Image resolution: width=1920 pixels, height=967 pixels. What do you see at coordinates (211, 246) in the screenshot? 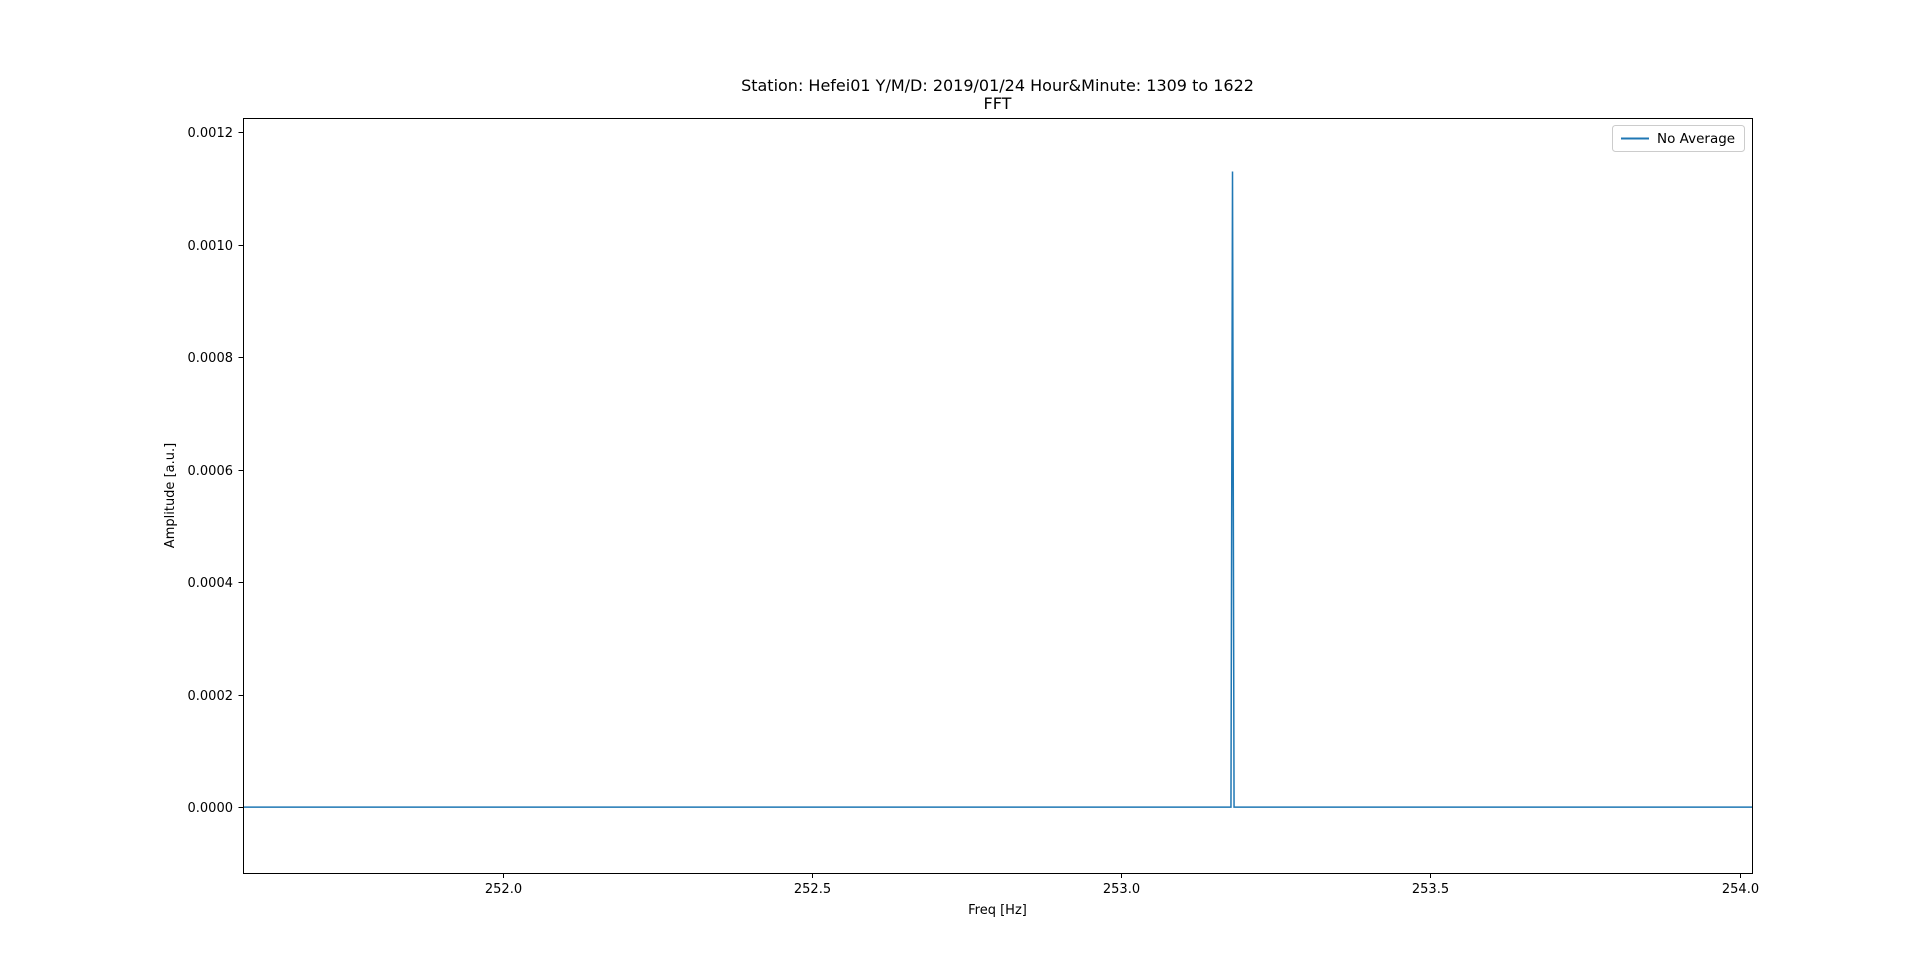
I see `y-tick-label: 0.0010` at bounding box center [211, 246].